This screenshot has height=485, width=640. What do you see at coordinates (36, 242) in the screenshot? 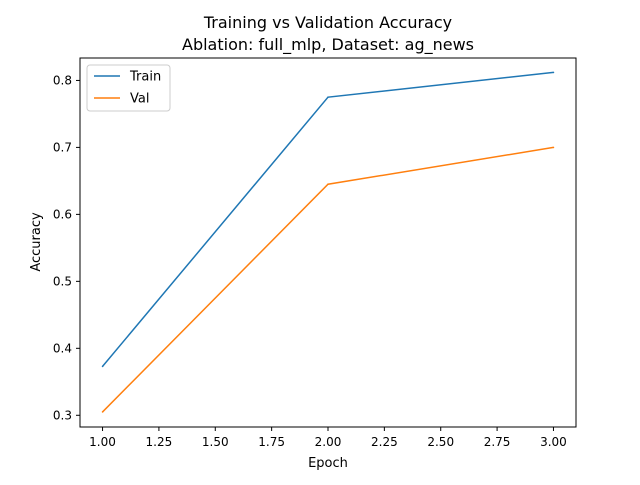
I see `y-axis-label: Accuracy` at bounding box center [36, 242].